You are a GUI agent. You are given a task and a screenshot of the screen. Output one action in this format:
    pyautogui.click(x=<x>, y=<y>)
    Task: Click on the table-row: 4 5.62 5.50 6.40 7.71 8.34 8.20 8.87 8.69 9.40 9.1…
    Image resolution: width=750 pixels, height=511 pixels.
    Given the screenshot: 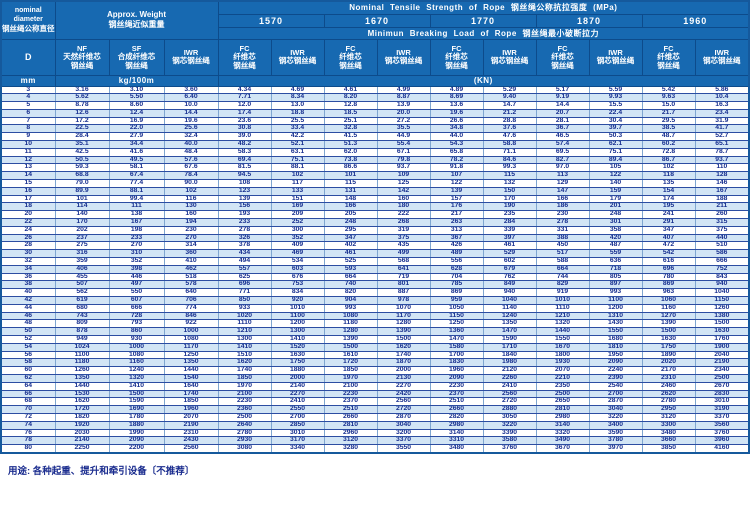 What is the action you would take?
    pyautogui.click(x=375, y=98)
    